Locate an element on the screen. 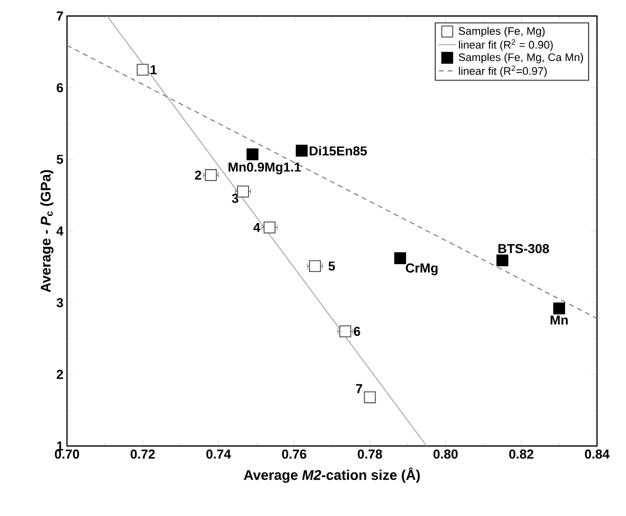  y-tick-label: 6 is located at coordinates (60, 87).